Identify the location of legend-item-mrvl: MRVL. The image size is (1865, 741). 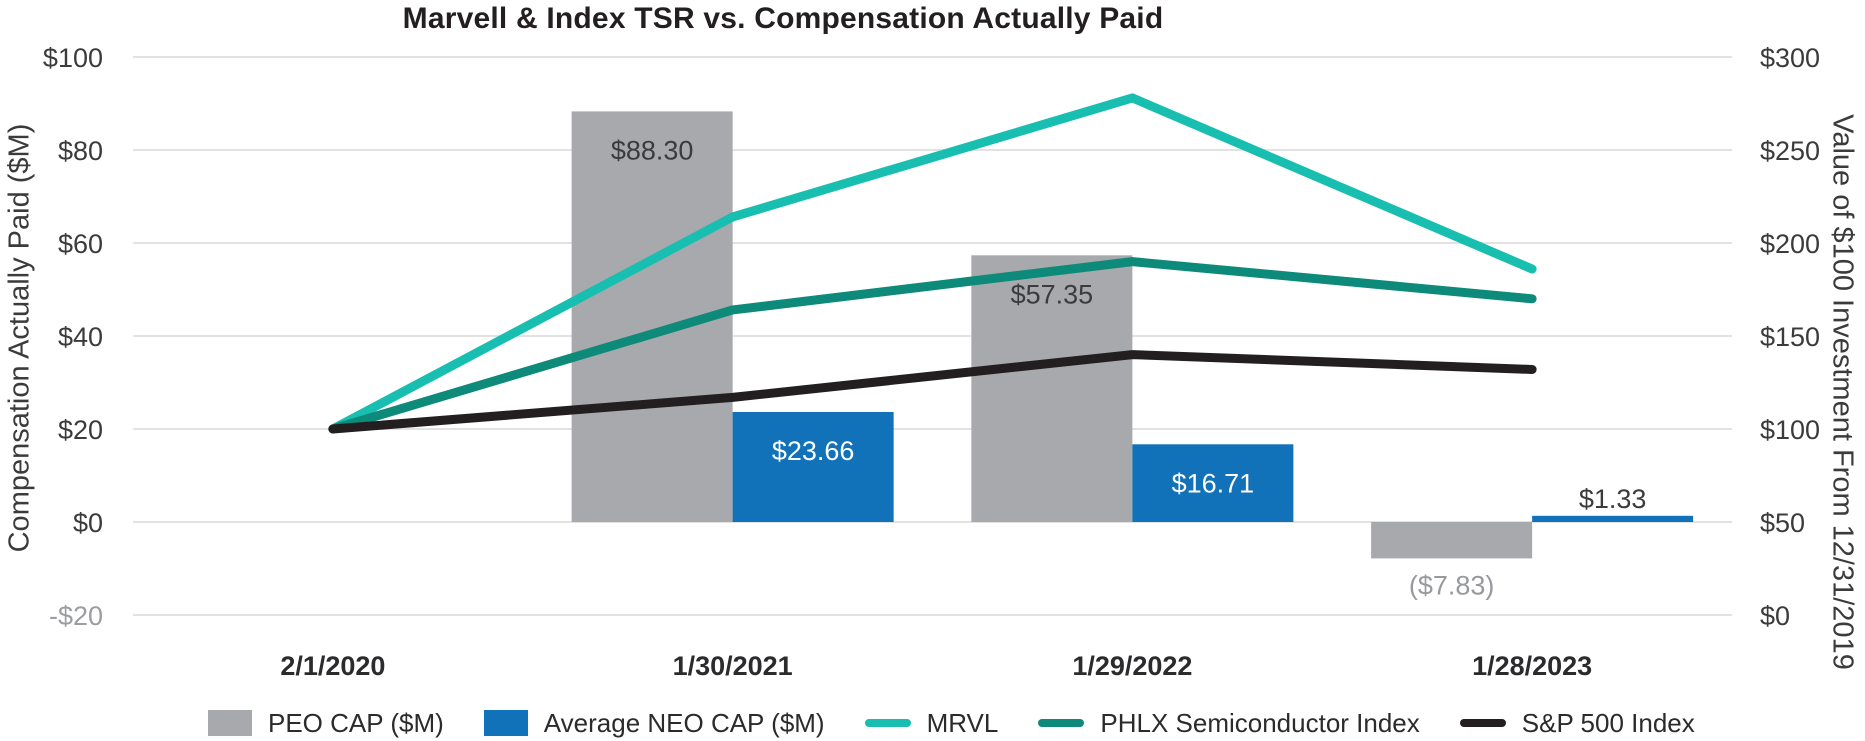
(931, 723).